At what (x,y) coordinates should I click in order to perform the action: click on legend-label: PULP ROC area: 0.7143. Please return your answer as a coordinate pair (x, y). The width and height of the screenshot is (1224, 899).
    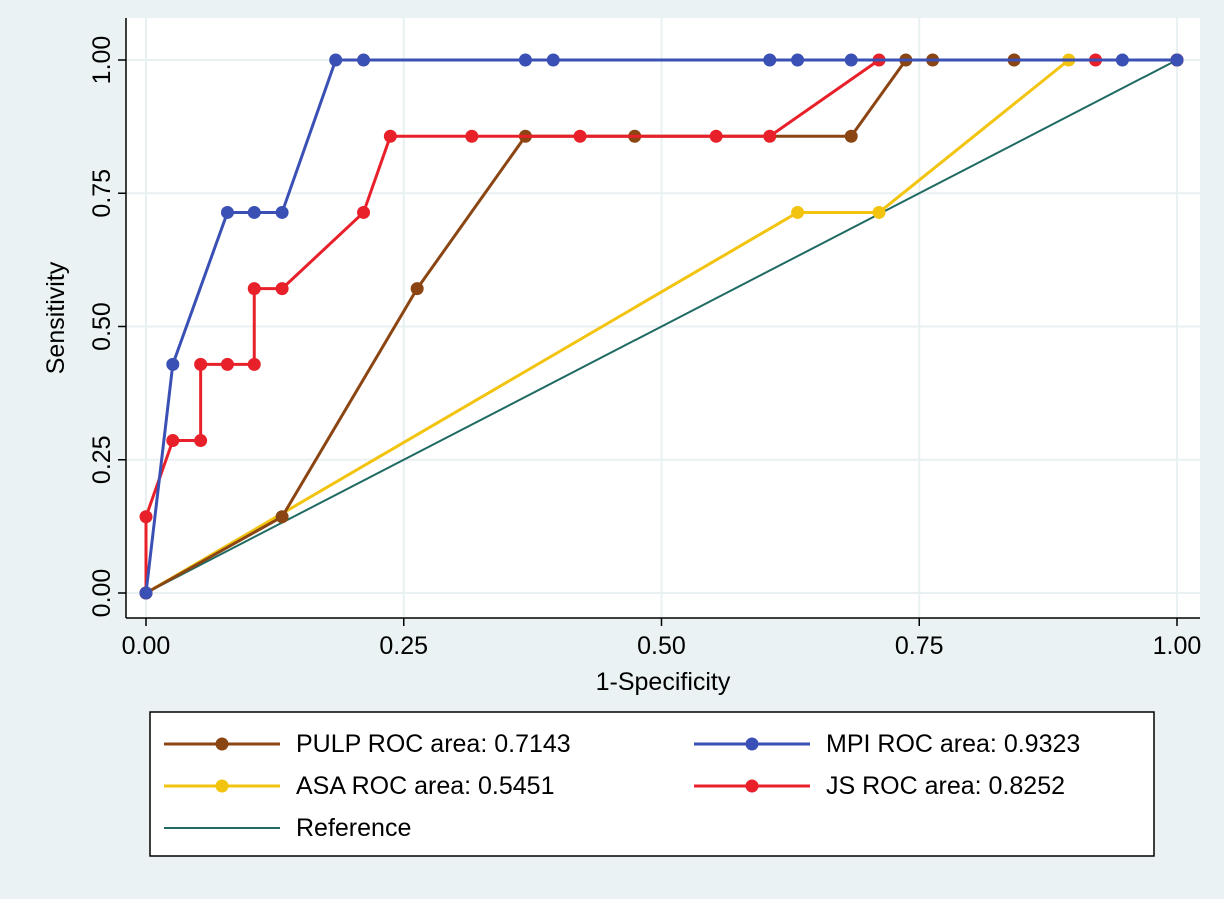
    Looking at the image, I should click on (433, 744).